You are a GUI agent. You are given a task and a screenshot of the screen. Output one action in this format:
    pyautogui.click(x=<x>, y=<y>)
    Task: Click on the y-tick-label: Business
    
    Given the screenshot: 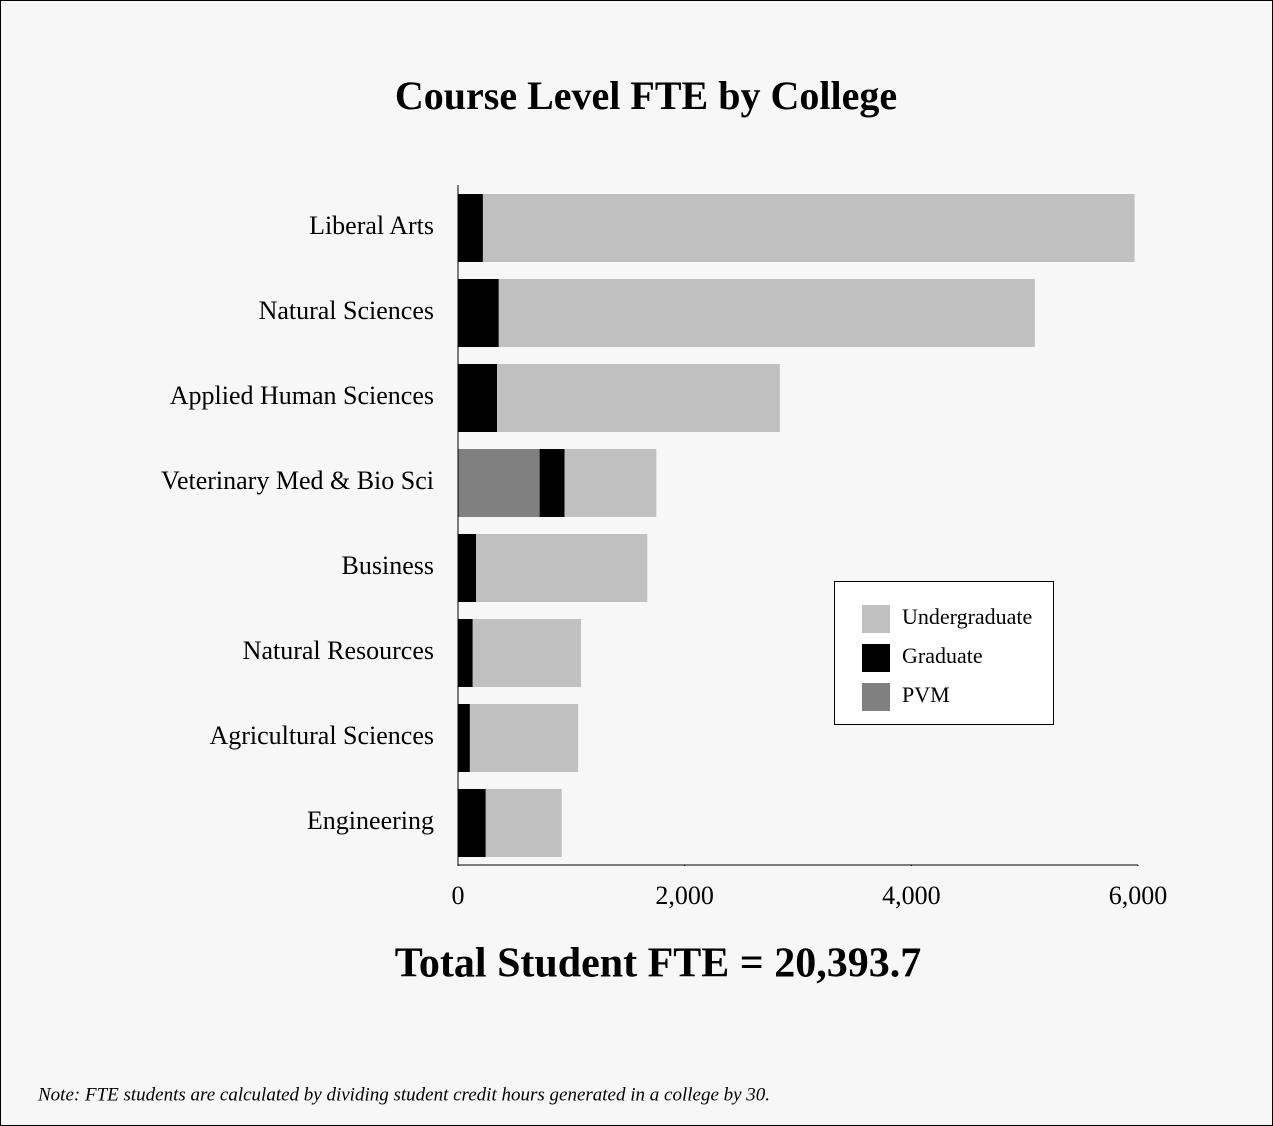 What is the action you would take?
    pyautogui.click(x=388, y=565)
    